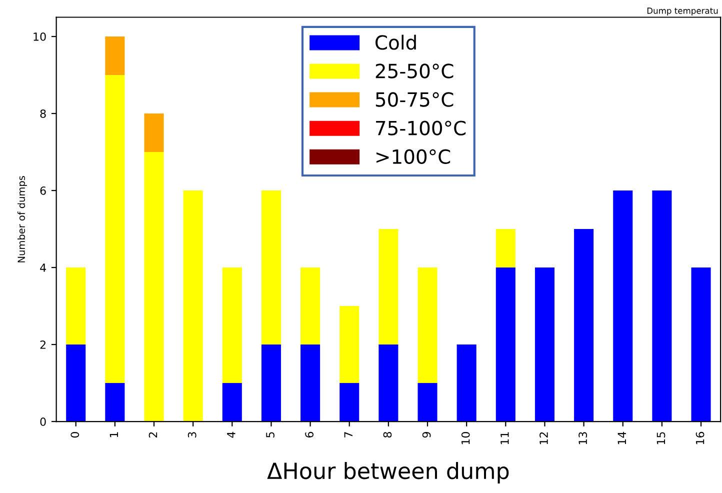  What do you see at coordinates (114, 435) in the screenshot?
I see `x-tick-label: 1` at bounding box center [114, 435].